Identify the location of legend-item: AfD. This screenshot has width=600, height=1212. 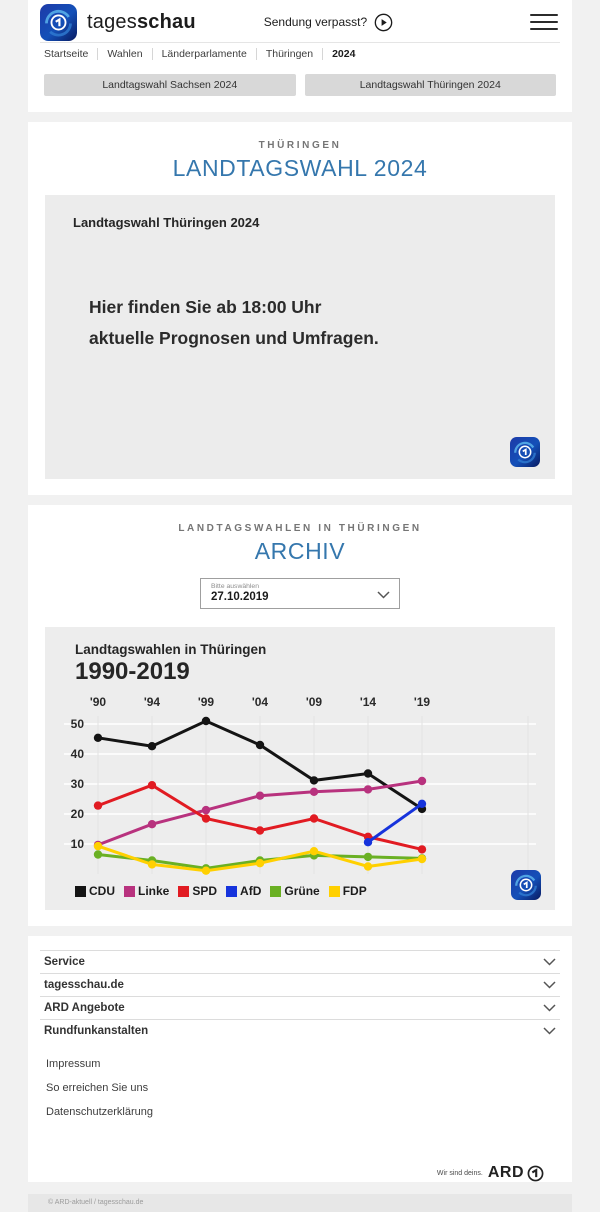
(243, 891).